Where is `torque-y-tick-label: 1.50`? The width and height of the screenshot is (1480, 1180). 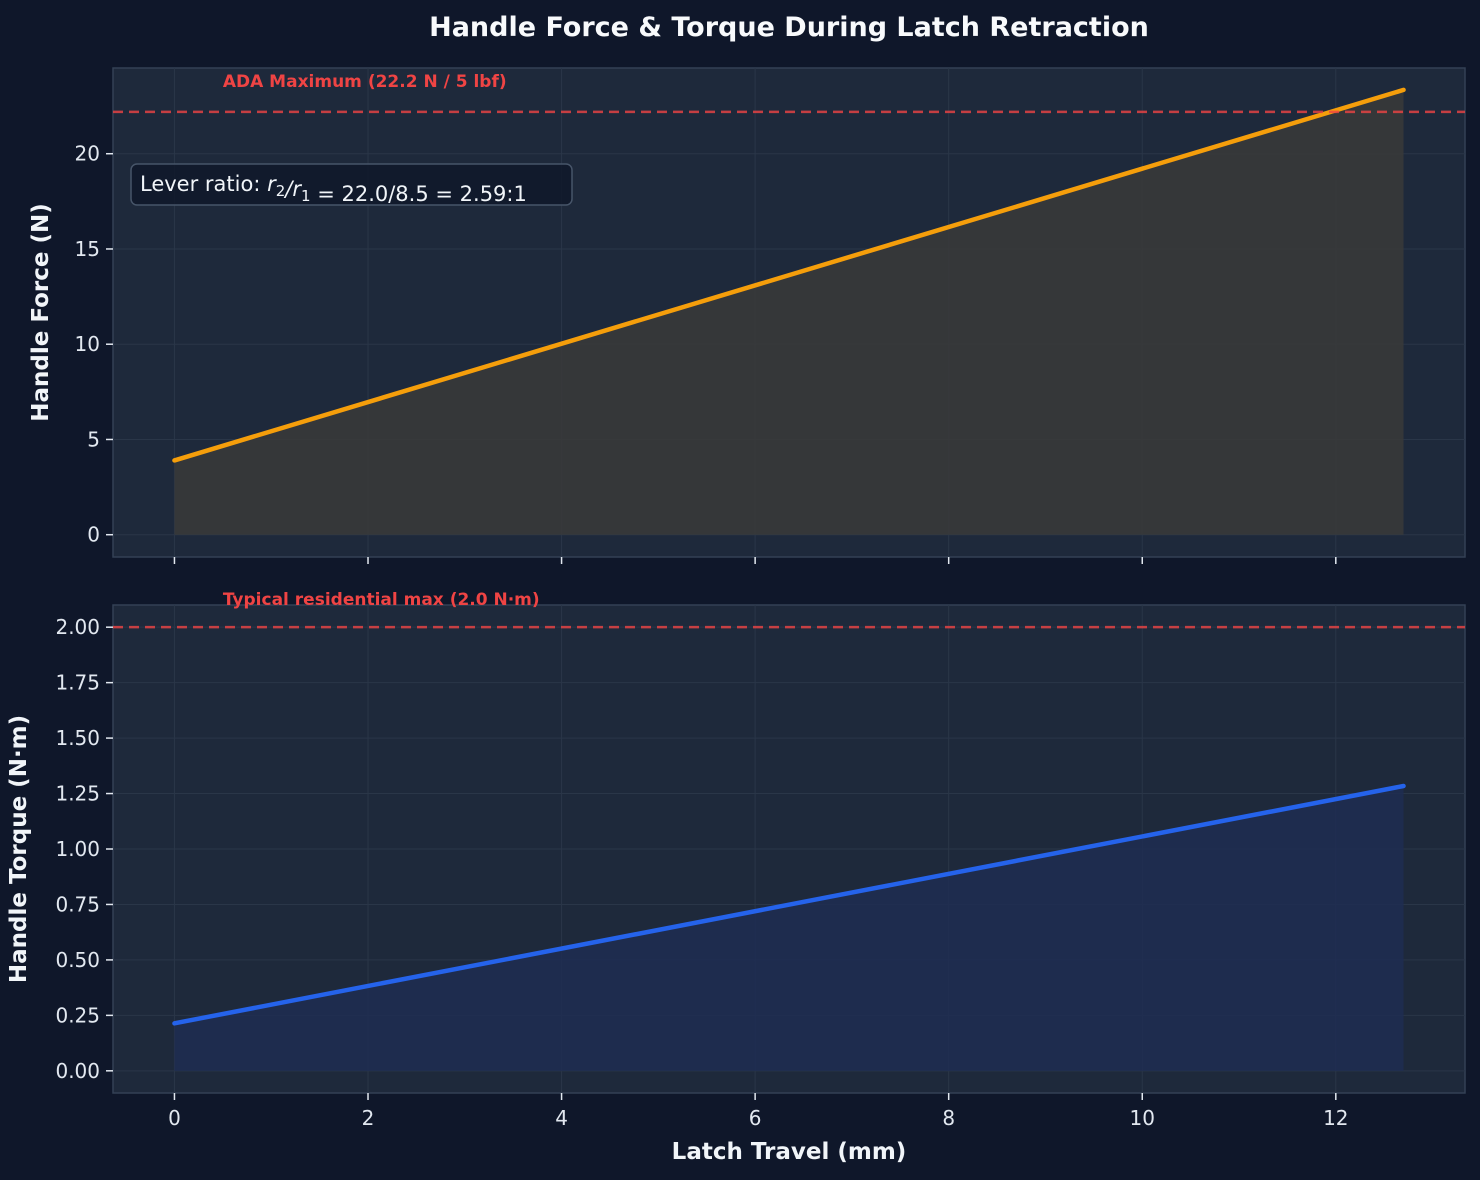 torque-y-tick-label: 1.50 is located at coordinates (77, 738).